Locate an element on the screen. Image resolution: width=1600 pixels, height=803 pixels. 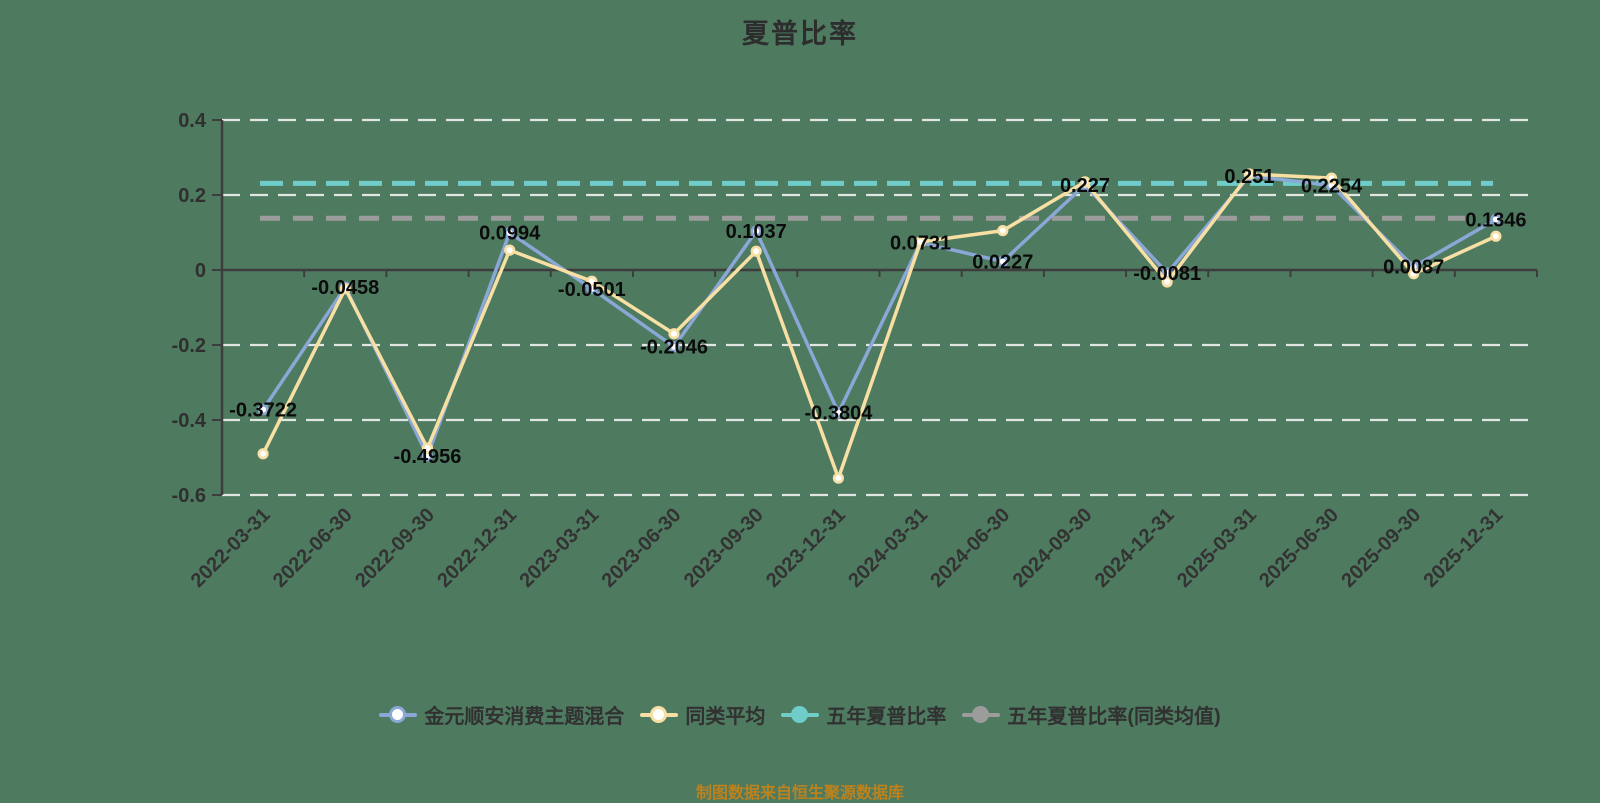
x-tick-label: 2022-12-31 is located at coordinates (477, 548).